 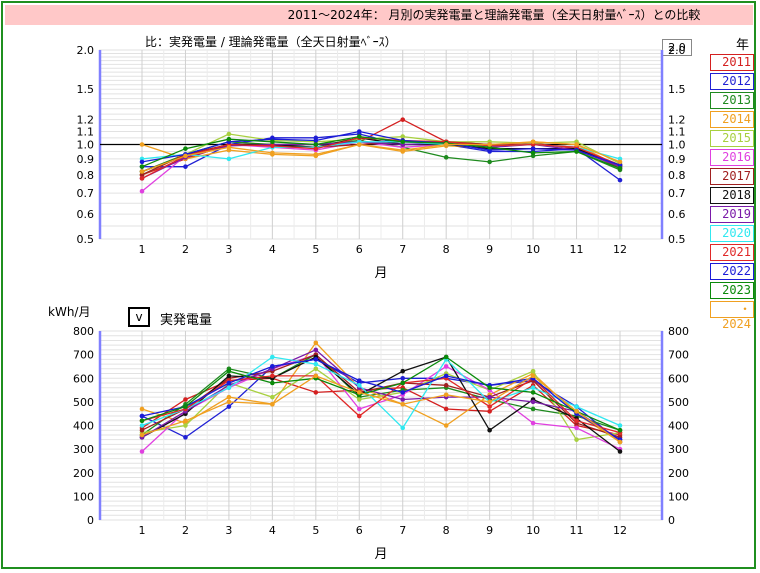 I want to click on x-tick-label: 5, so click(x=315, y=249).